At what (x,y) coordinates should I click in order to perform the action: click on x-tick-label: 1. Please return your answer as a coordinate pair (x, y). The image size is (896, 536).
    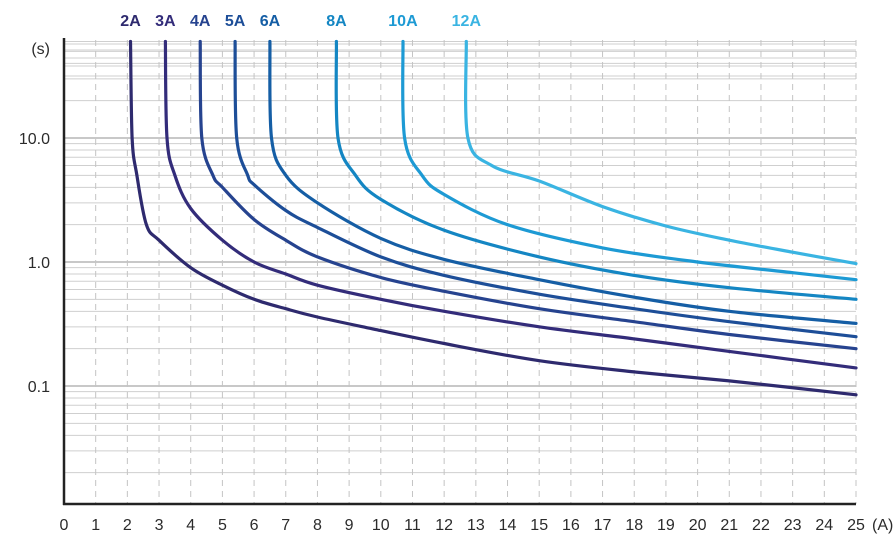
    Looking at the image, I should click on (95, 525).